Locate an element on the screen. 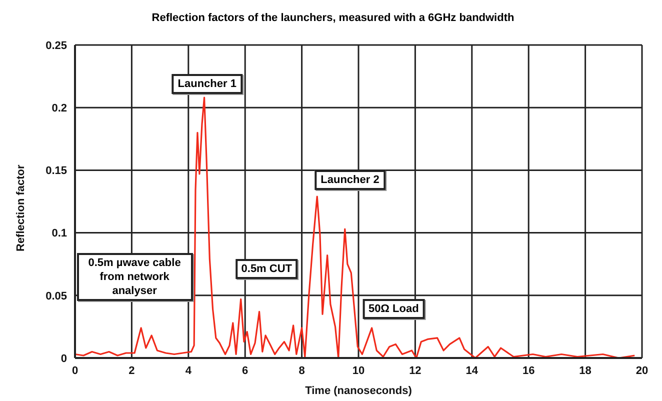 Image resolution: width=662 pixels, height=401 pixels. annotation: 0.5m CUT is located at coordinates (266, 269).